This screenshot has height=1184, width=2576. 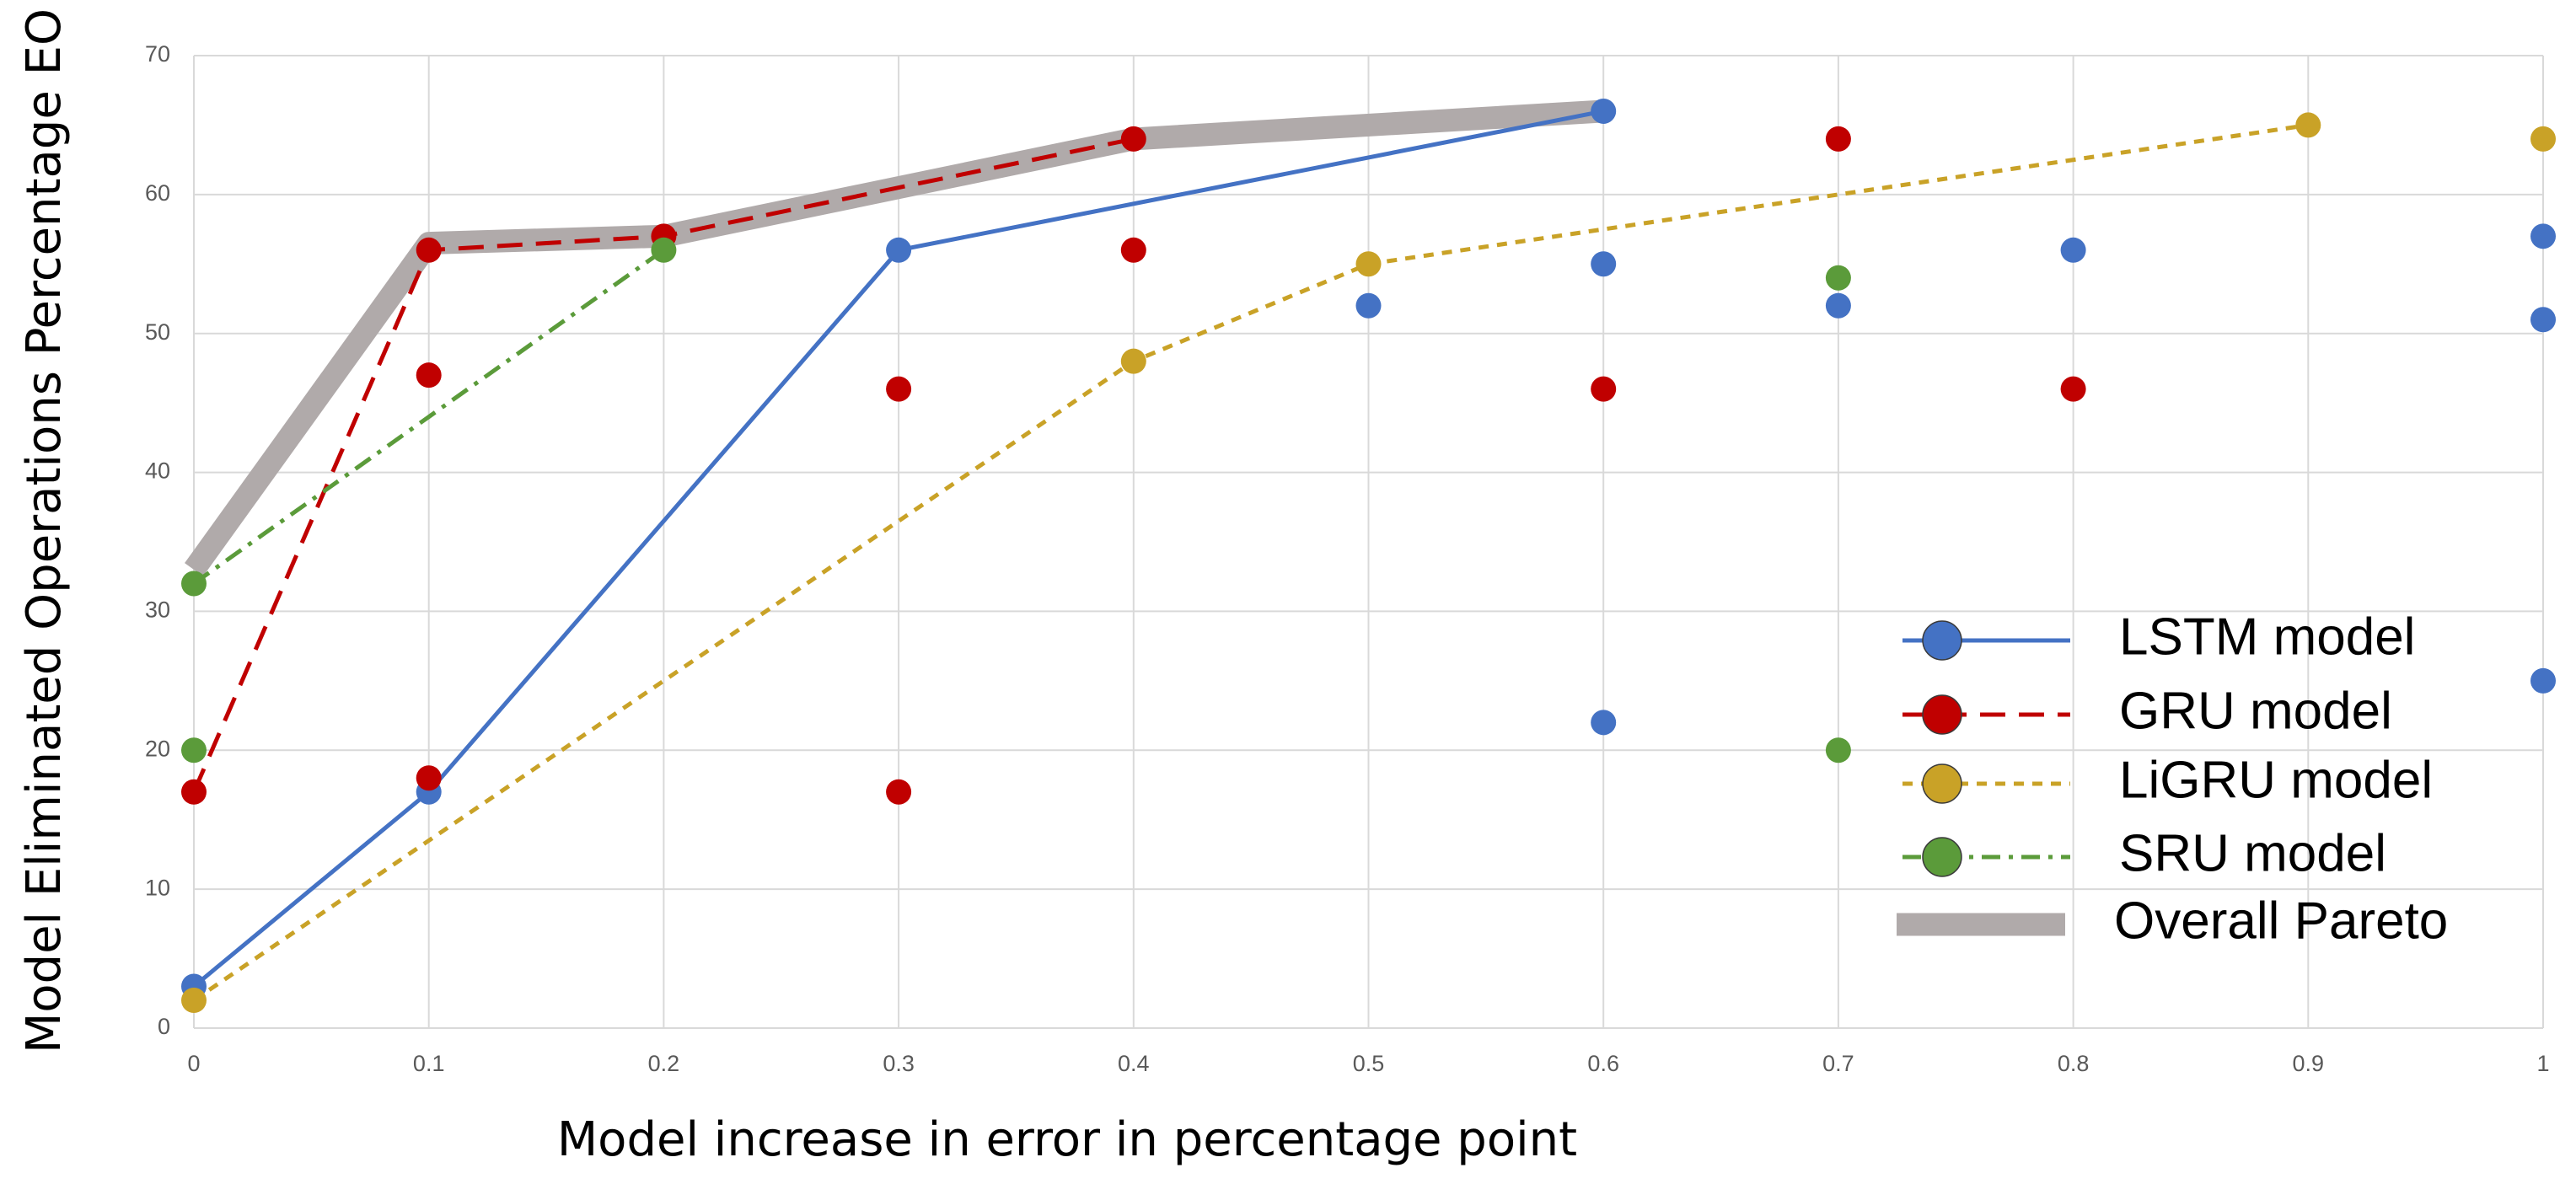 What do you see at coordinates (157, 610) in the screenshot?
I see `y-tick-label: 30` at bounding box center [157, 610].